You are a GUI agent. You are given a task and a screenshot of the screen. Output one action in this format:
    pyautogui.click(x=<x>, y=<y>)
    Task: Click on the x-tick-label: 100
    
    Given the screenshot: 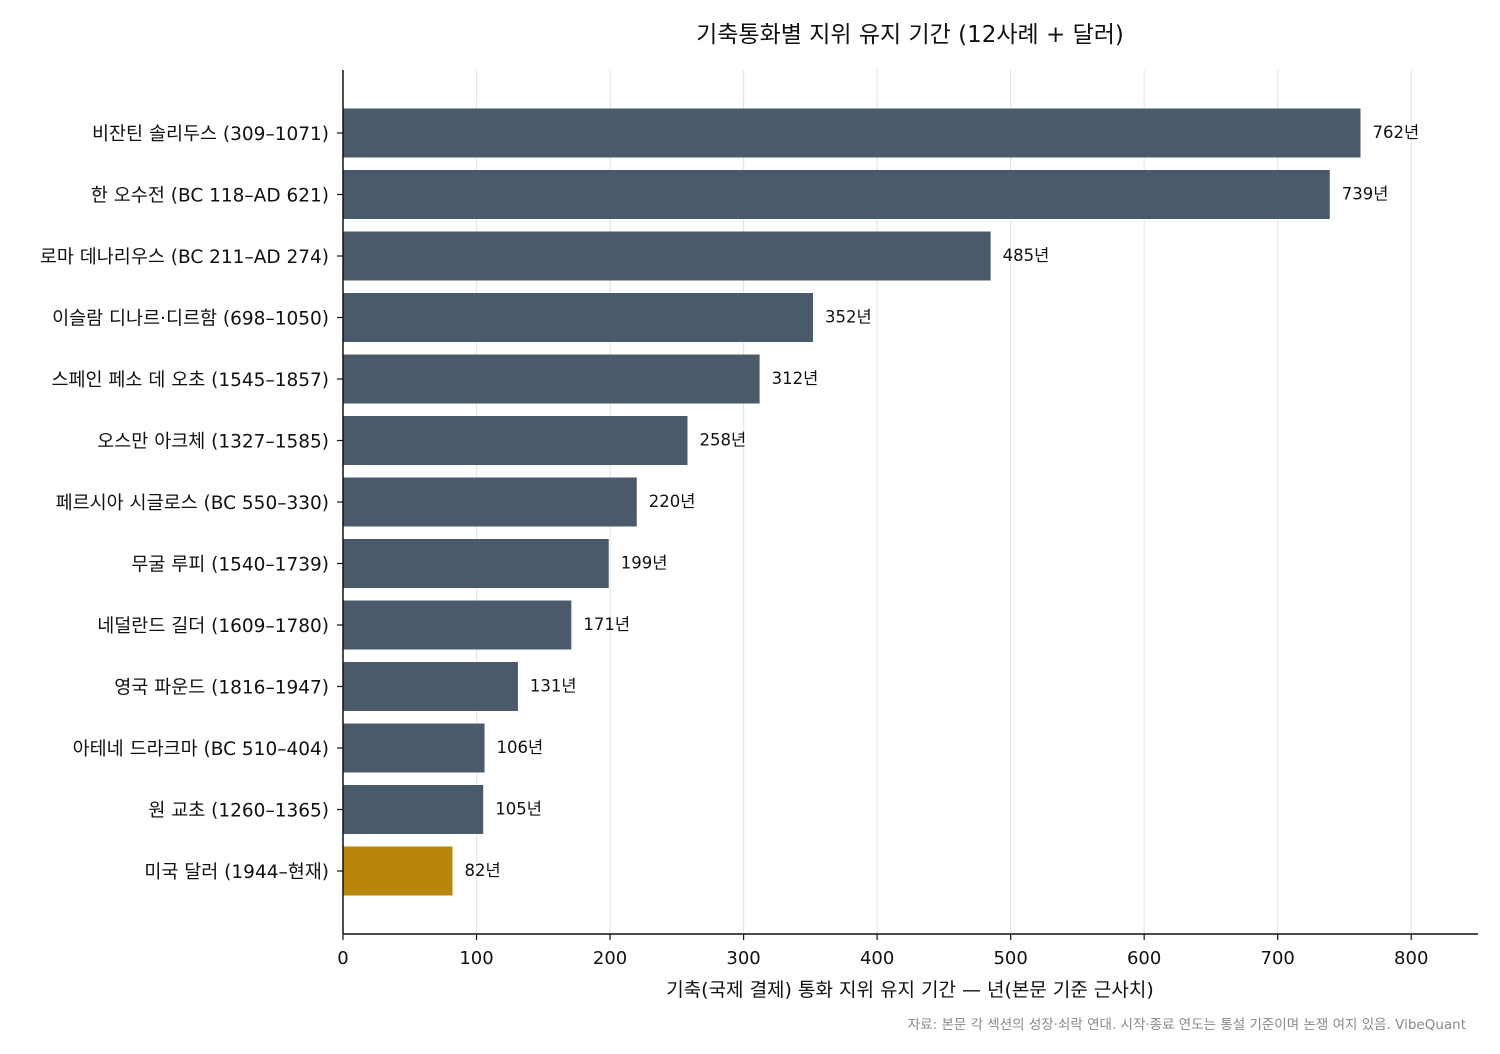 What is the action you would take?
    pyautogui.click(x=476, y=958)
    